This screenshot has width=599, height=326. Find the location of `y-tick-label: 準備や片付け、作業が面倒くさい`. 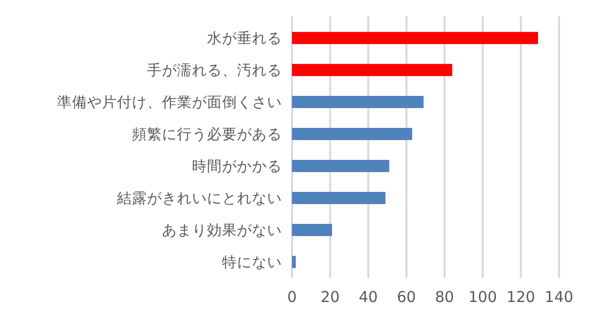

y-tick-label: 準備や片付け、作業が面倒くさい is located at coordinates (169, 103).